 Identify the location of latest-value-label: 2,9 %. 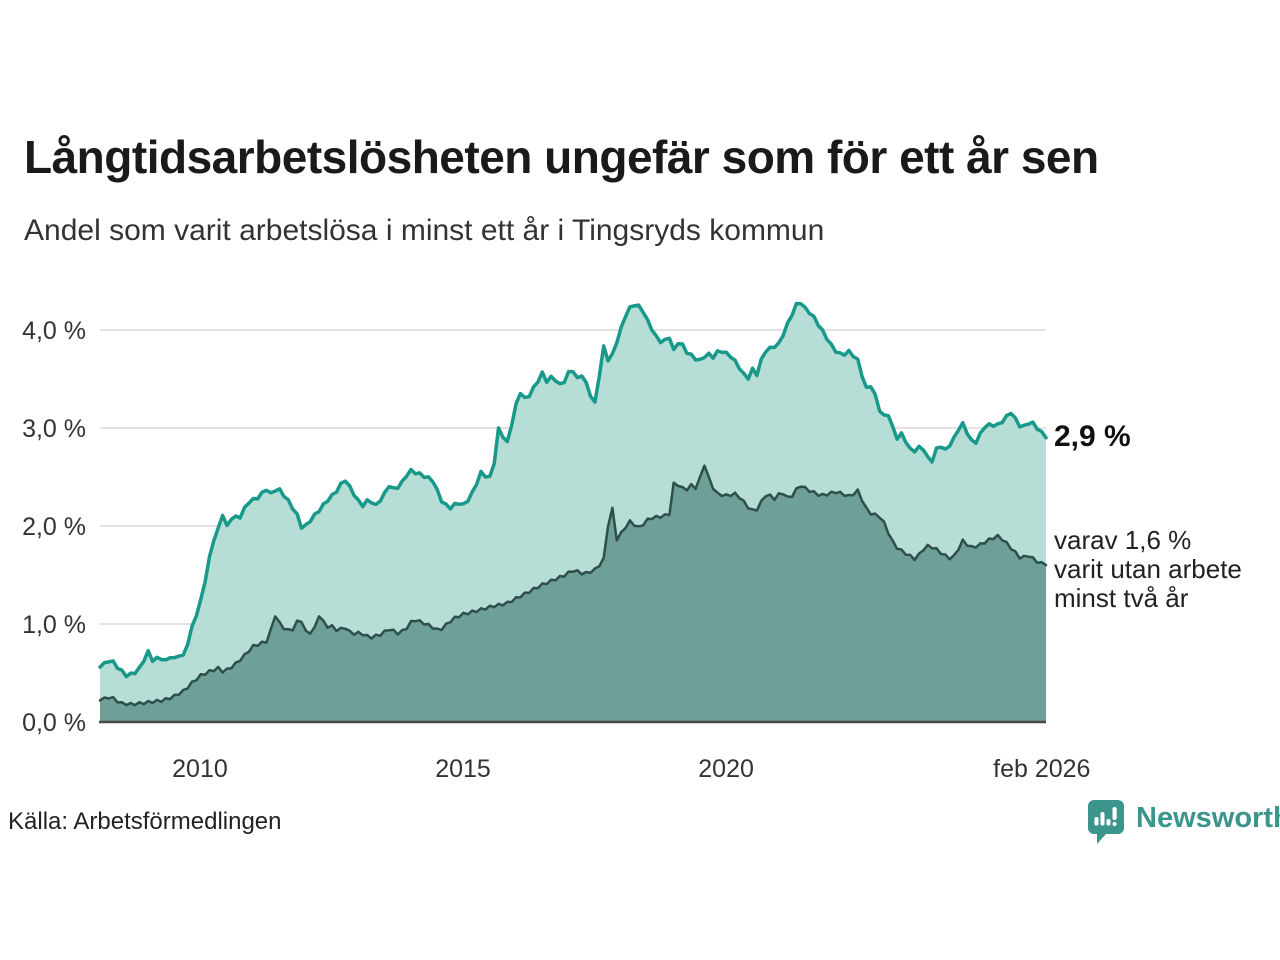
(1092, 436).